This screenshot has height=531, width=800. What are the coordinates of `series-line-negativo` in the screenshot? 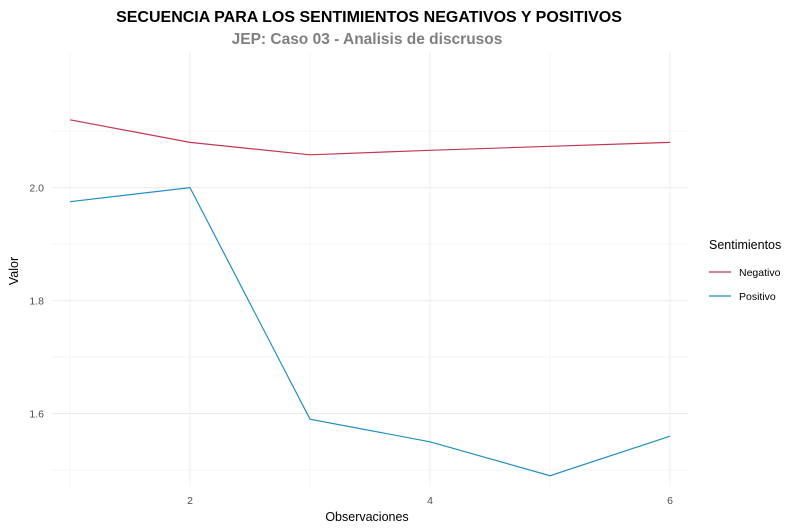 It's located at (370, 137).